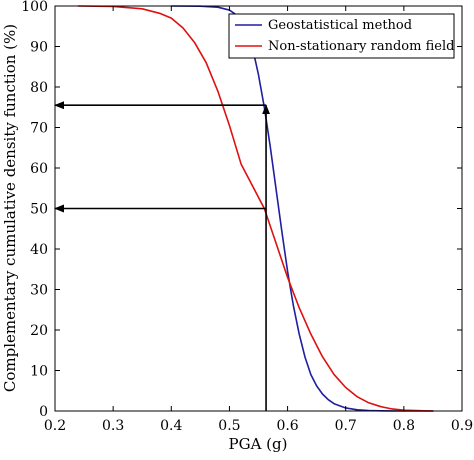  What do you see at coordinates (113, 426) in the screenshot?
I see `x-tick-label: 0.3` at bounding box center [113, 426].